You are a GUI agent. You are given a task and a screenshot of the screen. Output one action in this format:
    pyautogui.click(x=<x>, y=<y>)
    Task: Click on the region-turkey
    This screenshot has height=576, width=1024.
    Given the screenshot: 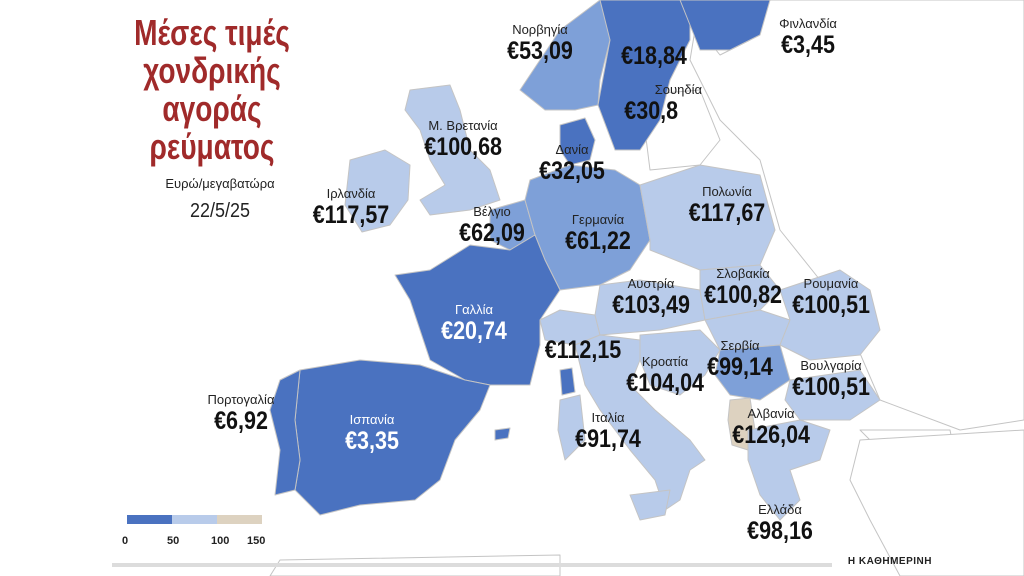 What is the action you would take?
    pyautogui.click(x=936, y=502)
    